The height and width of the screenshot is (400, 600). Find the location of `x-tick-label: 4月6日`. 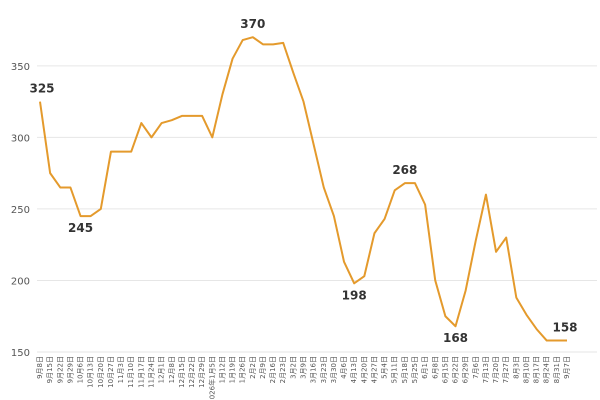

x-tick-label: 4月6日 is located at coordinates (344, 367).